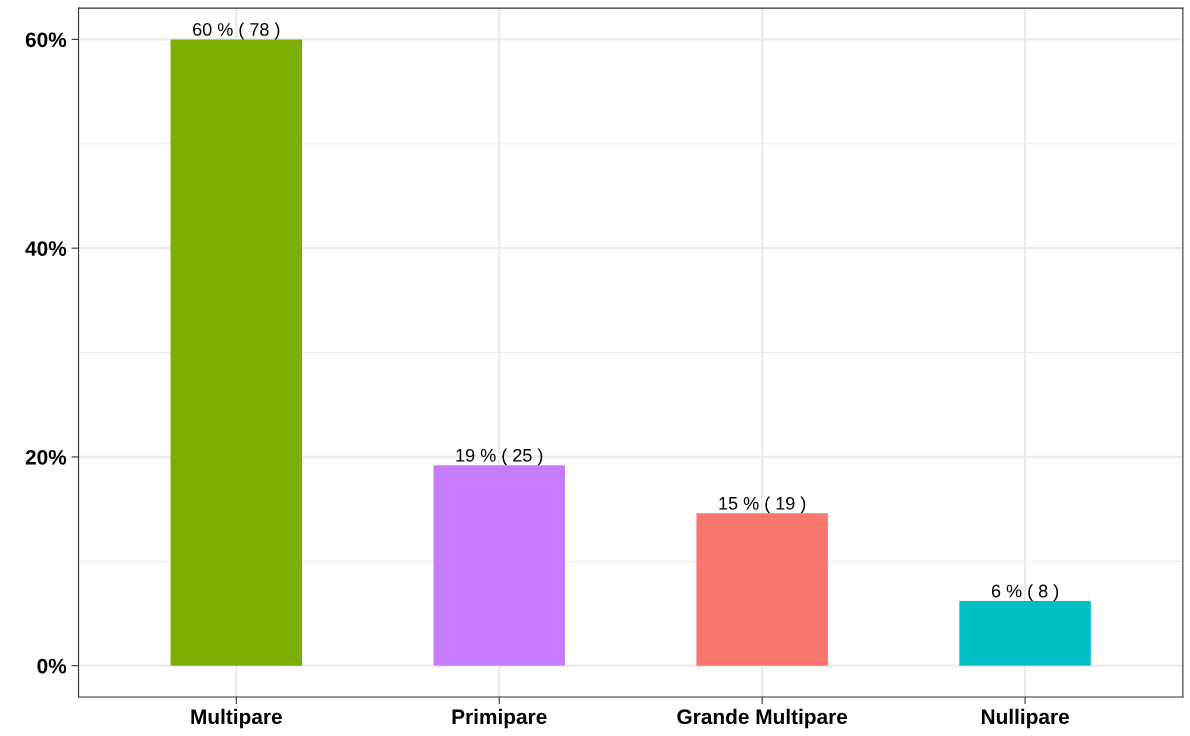 This screenshot has width=1190, height=736. I want to click on data-label: 60 % ( 78 ), so click(236, 31).